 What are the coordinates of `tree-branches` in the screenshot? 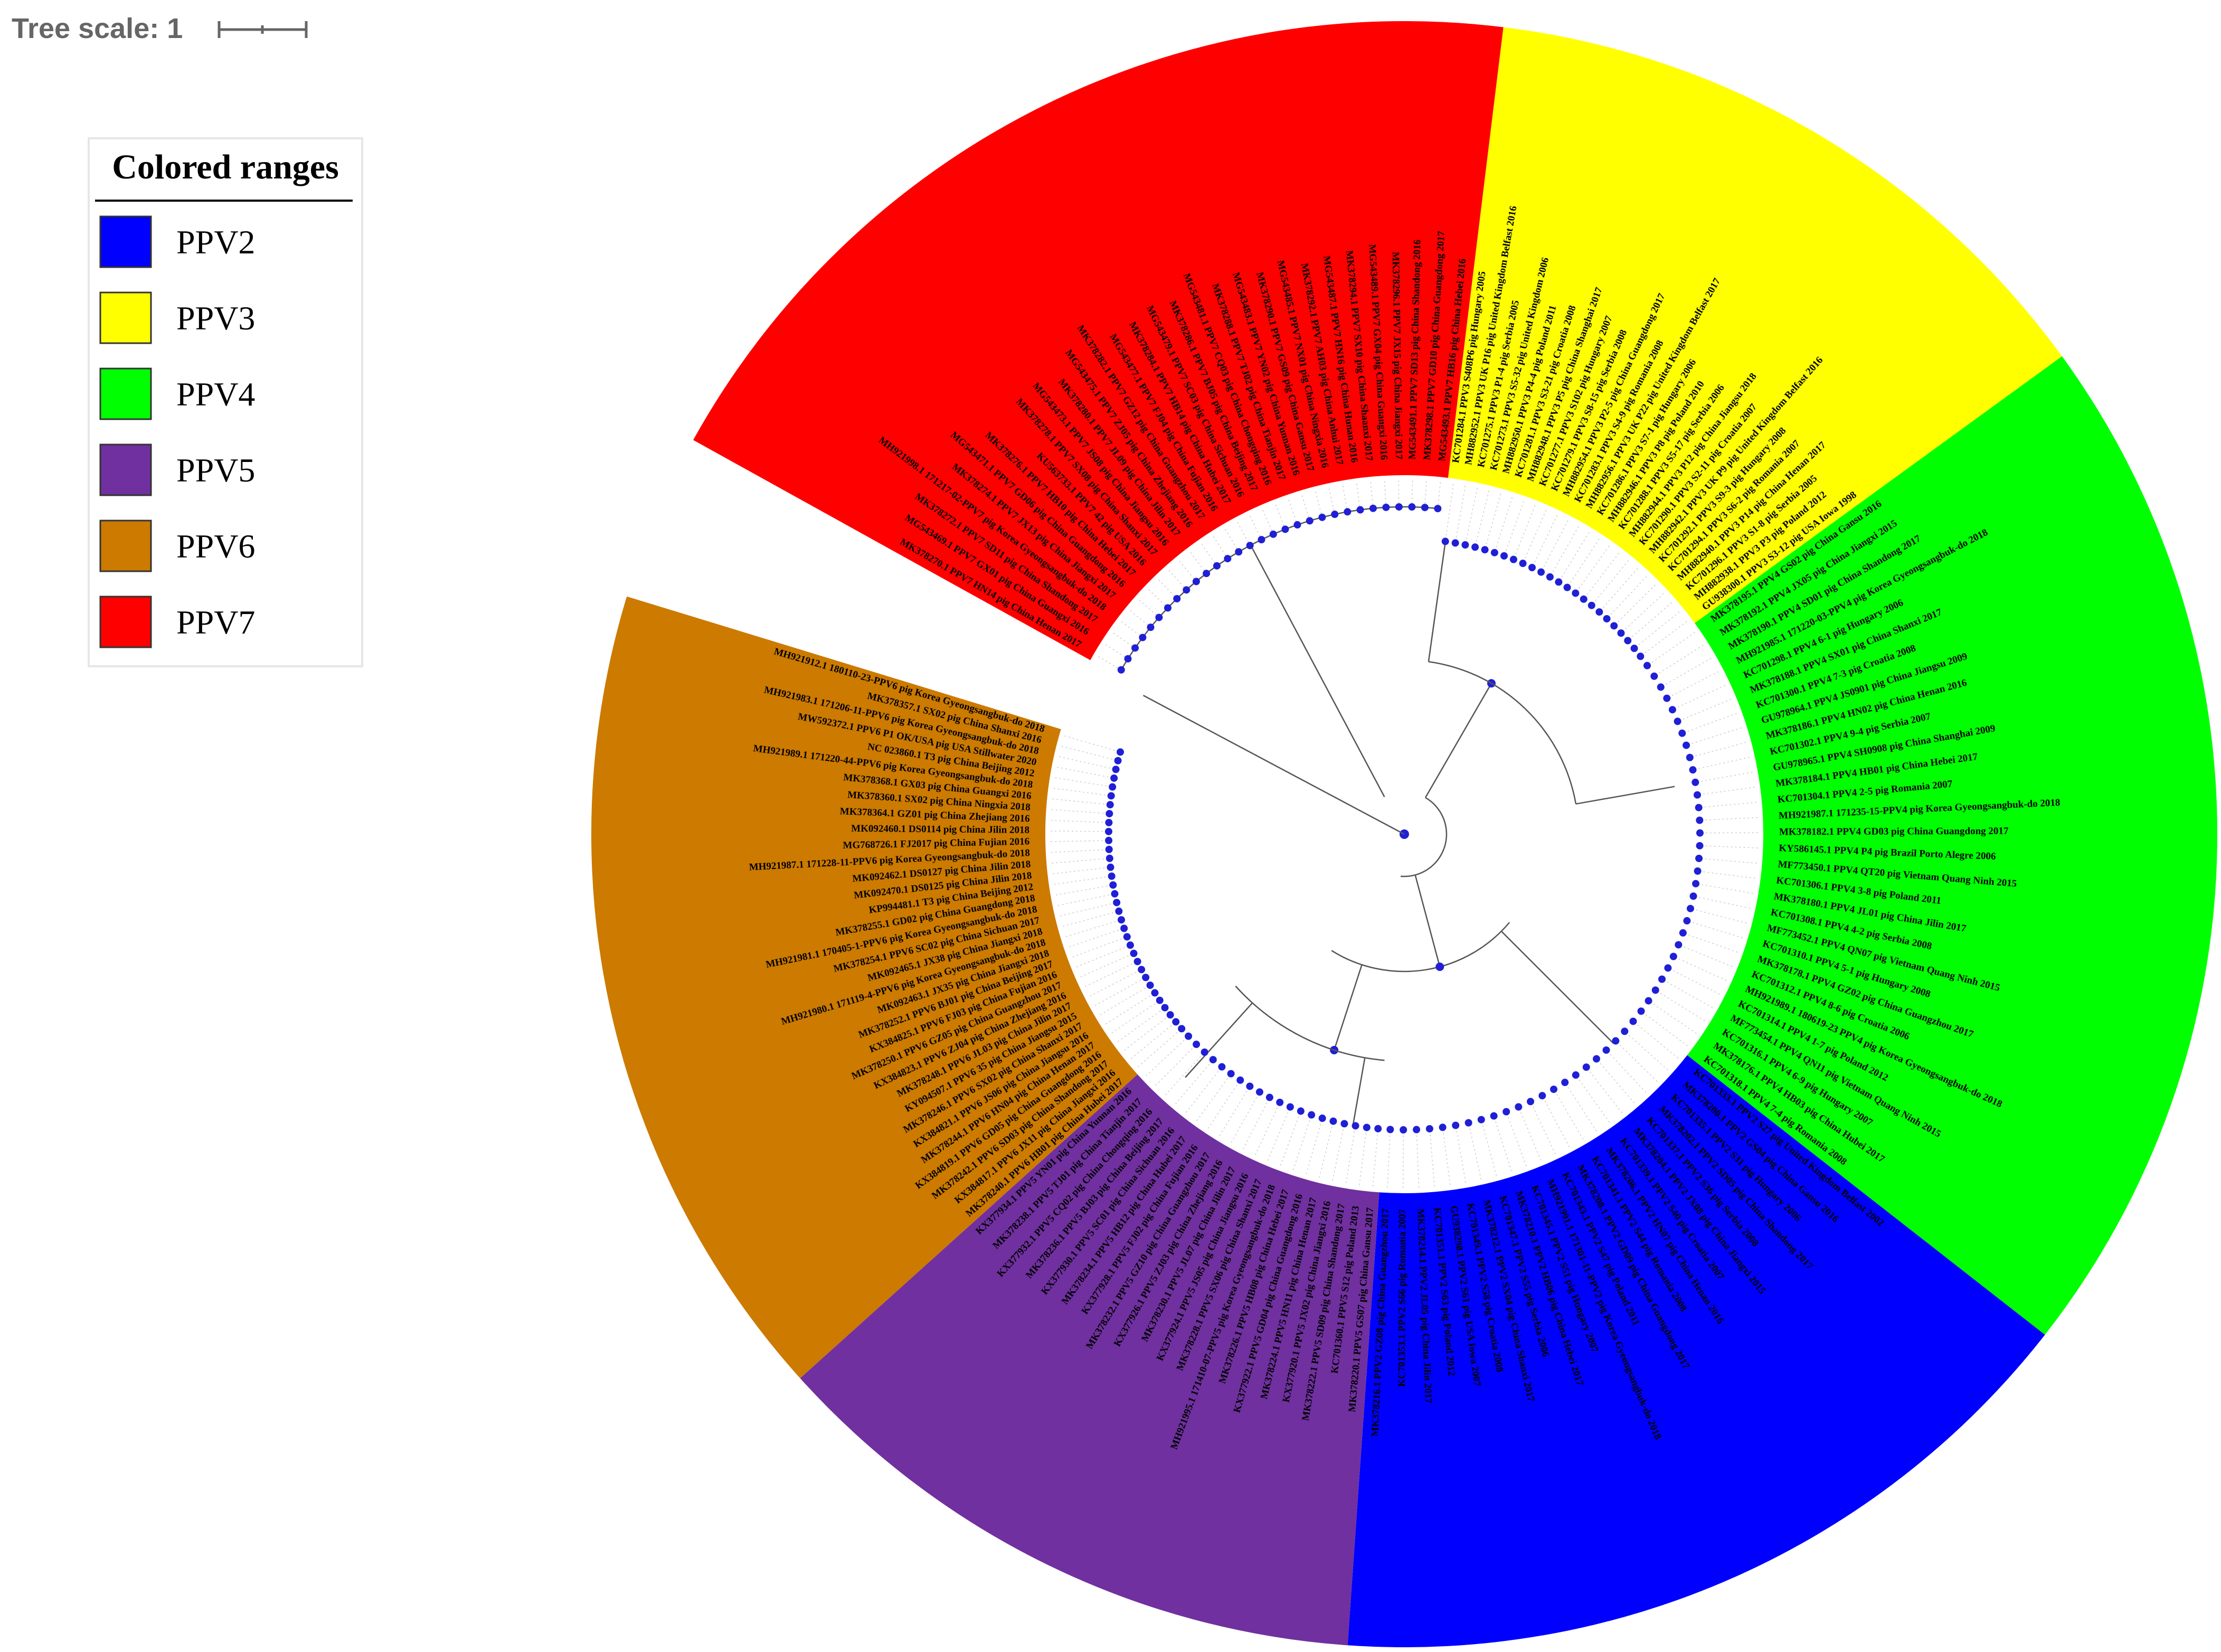 It's located at (1397, 816).